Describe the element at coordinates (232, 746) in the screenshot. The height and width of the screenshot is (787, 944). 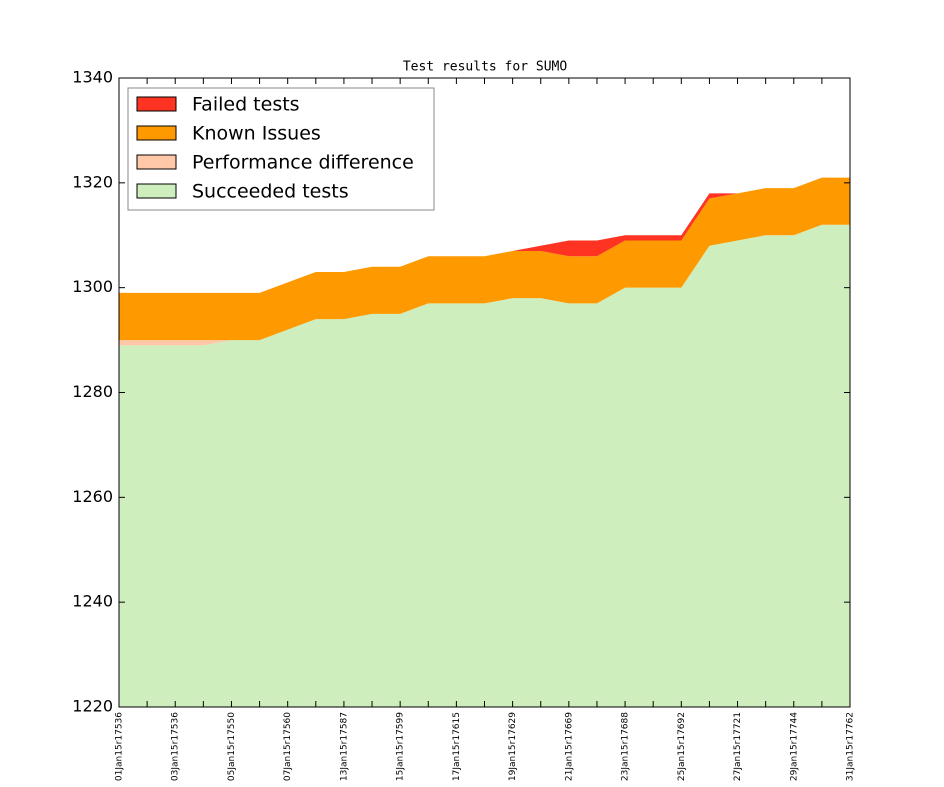
I see `x-tick-label: 05Jan15r17550` at that location.